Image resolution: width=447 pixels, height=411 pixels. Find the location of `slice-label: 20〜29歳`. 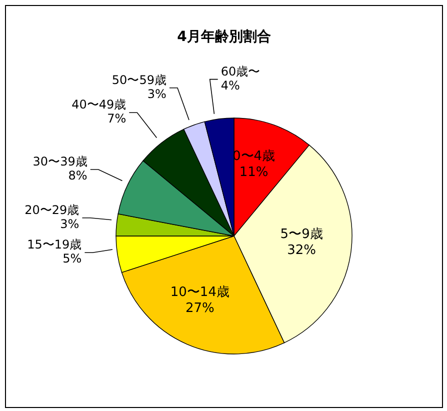

slice-label: 20〜29歳 is located at coordinates (52, 209).